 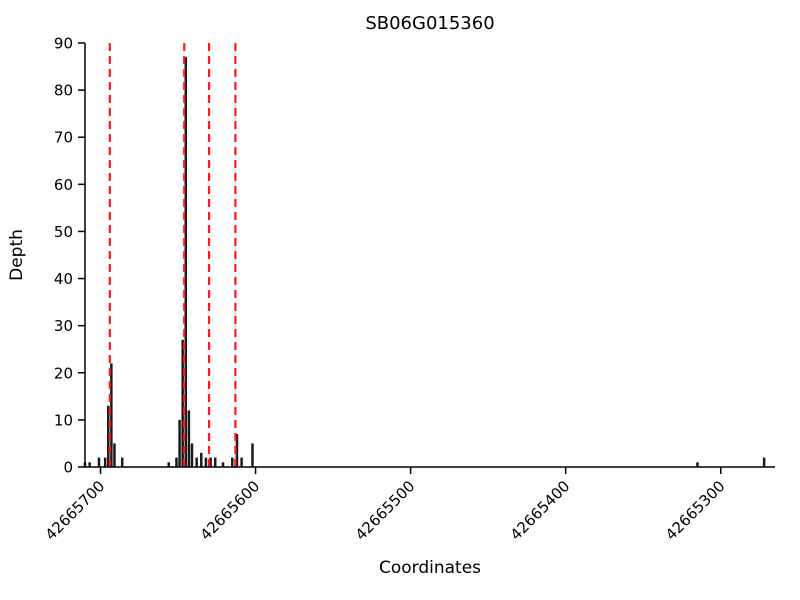 What do you see at coordinates (385, 510) in the screenshot?
I see `x-tick-label: 42665500` at bounding box center [385, 510].